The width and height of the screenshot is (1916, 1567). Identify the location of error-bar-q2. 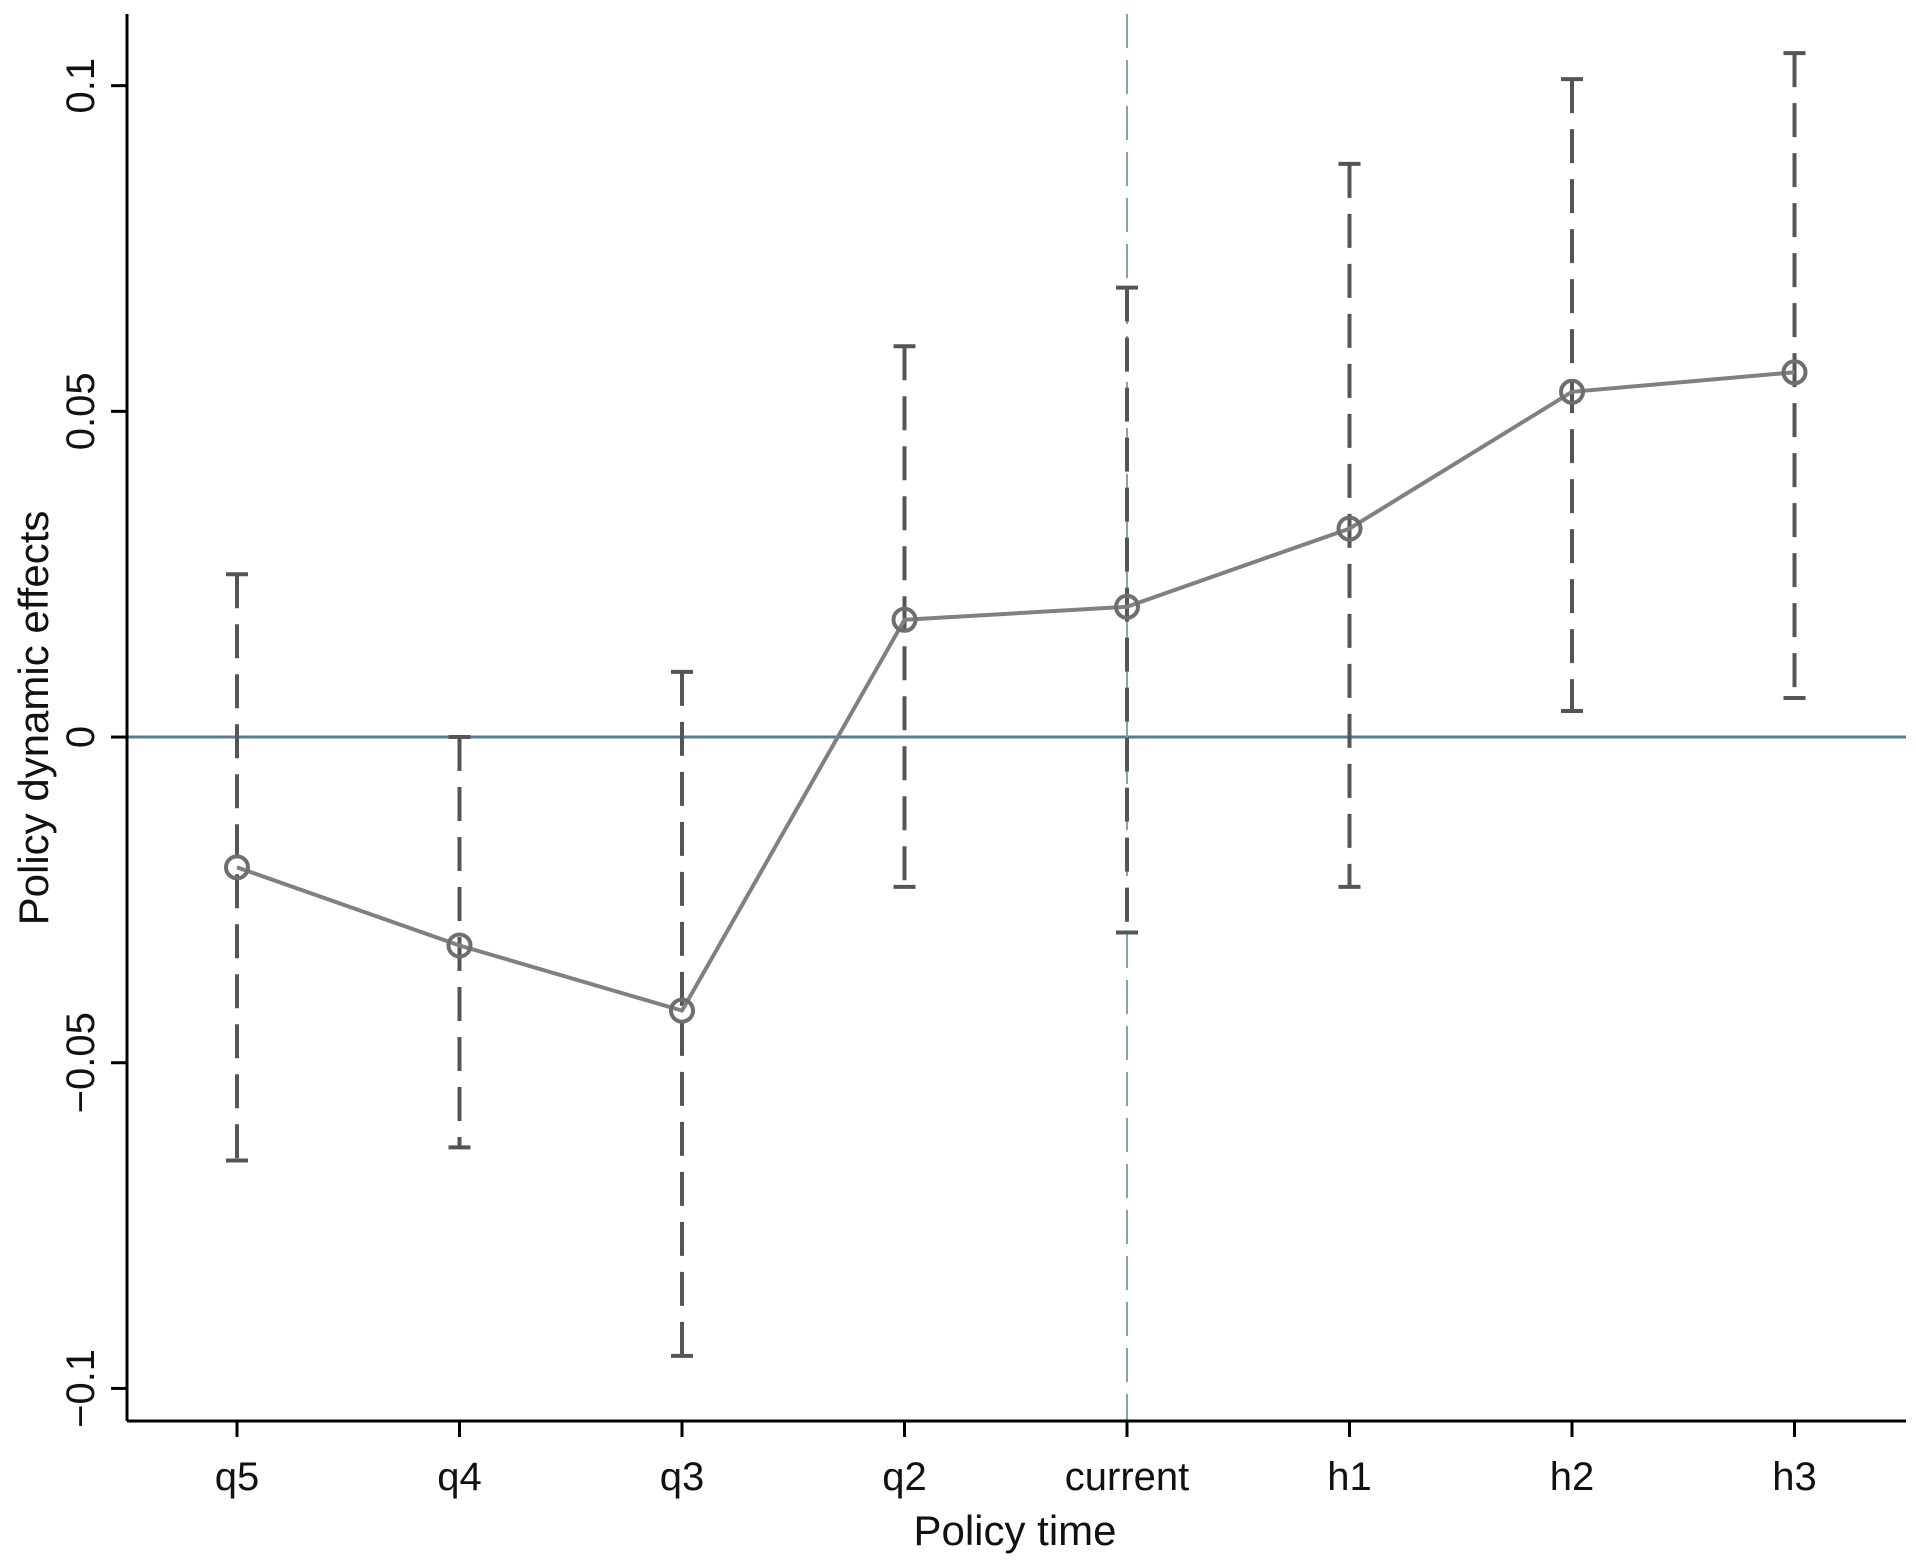
(904, 616).